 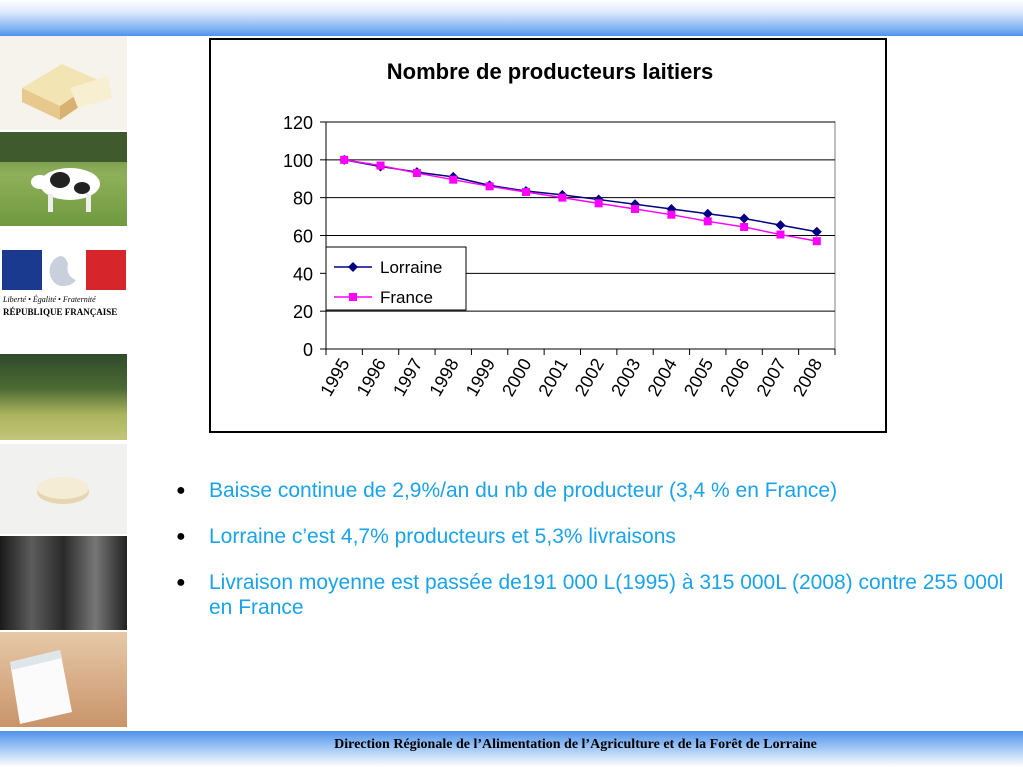 What do you see at coordinates (411, 267) in the screenshot?
I see `legend-label: Lorraine` at bounding box center [411, 267].